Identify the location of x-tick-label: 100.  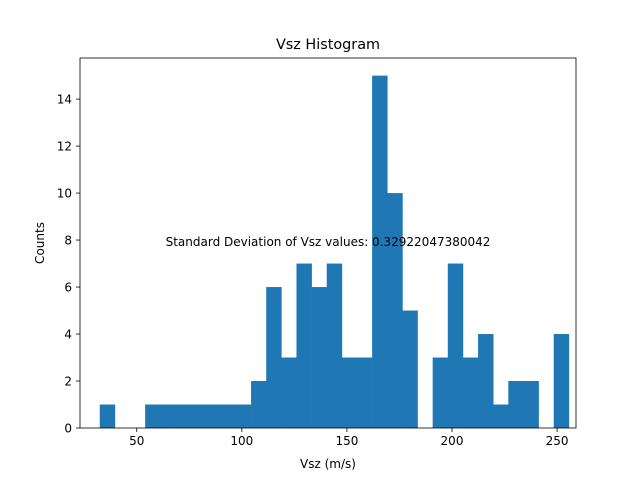
(241, 441).